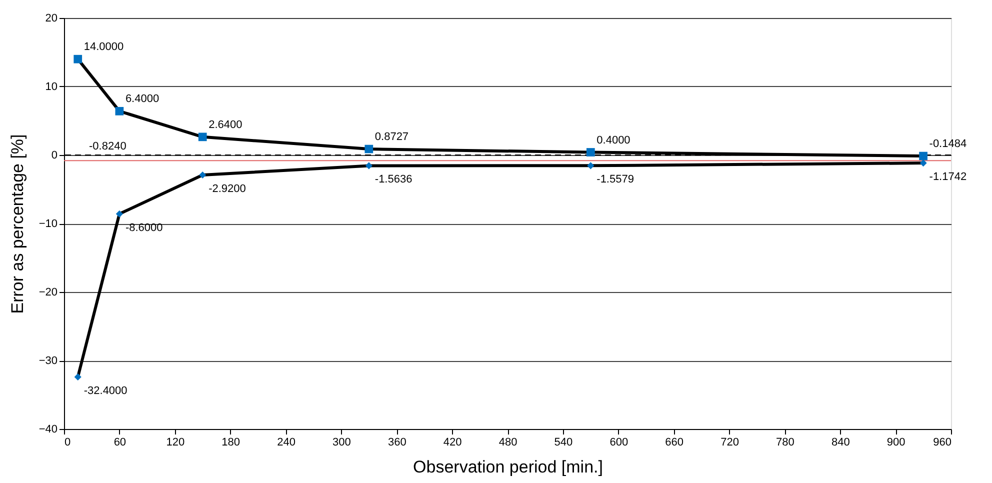  What do you see at coordinates (231, 442) in the screenshot?
I see `x-tick-label: 180` at bounding box center [231, 442].